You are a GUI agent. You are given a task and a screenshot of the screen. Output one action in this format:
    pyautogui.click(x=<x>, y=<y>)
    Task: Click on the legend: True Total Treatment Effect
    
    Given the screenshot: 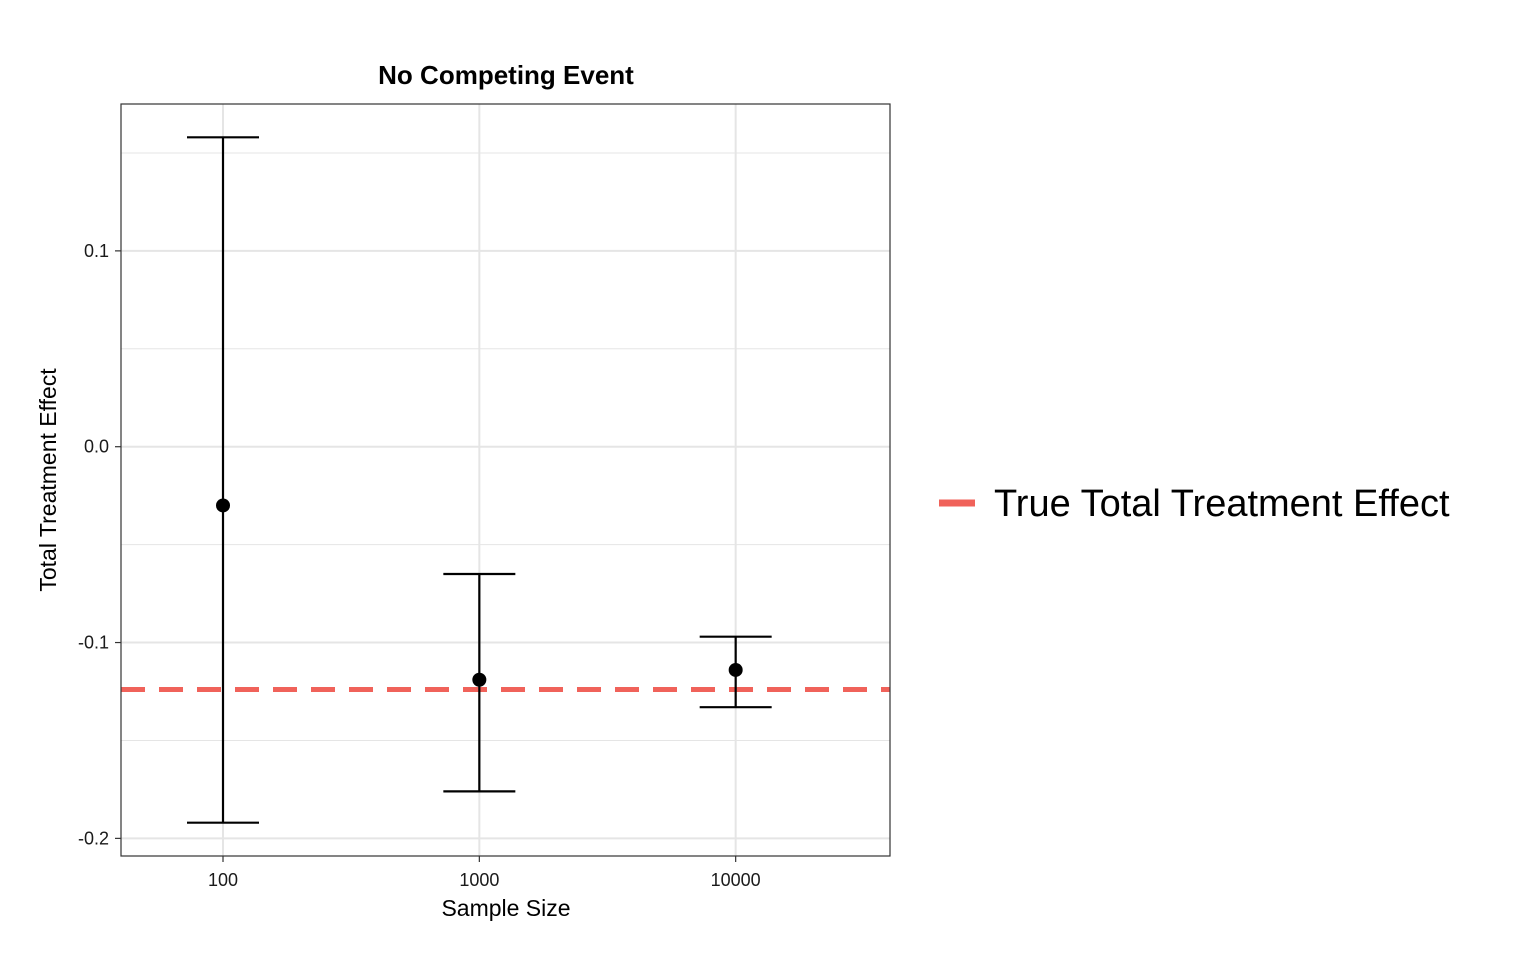 What is the action you would take?
    pyautogui.click(x=1194, y=504)
    